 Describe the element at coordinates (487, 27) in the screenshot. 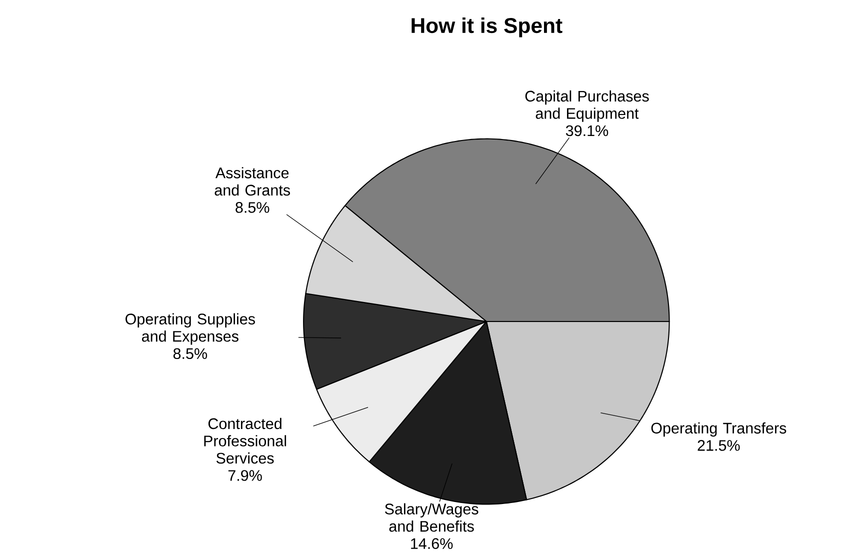

I see `chart-title: How it is Spent` at that location.